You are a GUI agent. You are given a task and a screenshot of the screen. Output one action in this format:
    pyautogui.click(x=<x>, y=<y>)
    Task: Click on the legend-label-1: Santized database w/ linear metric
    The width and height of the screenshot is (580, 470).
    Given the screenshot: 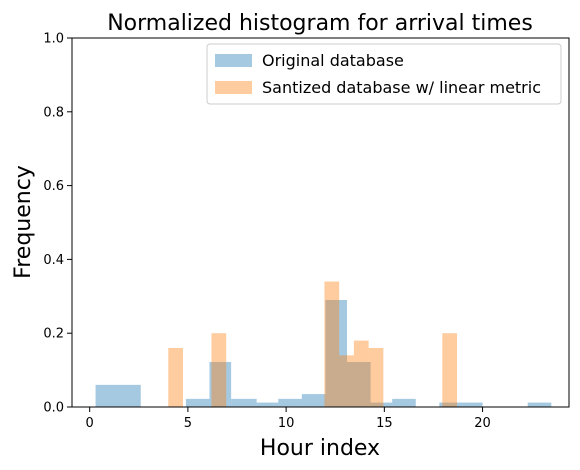 What is the action you would take?
    pyautogui.click(x=401, y=87)
    